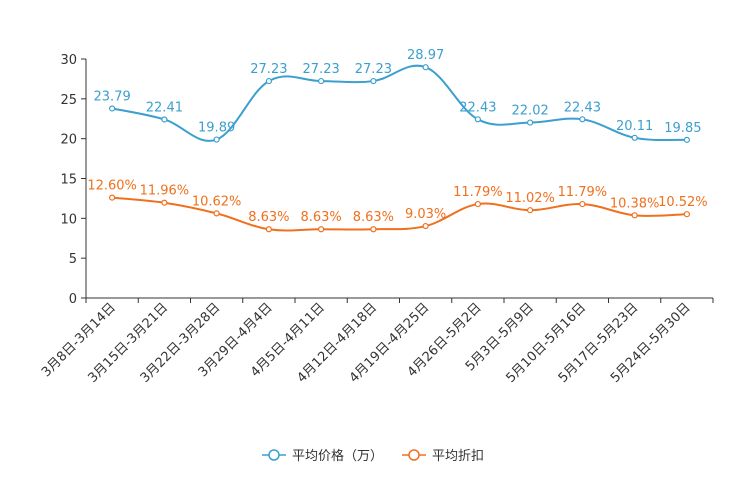 Image resolution: width=744 pixels, height=496 pixels. Describe the element at coordinates (683, 202) in the screenshot. I see `data-label: 10.52%` at that location.